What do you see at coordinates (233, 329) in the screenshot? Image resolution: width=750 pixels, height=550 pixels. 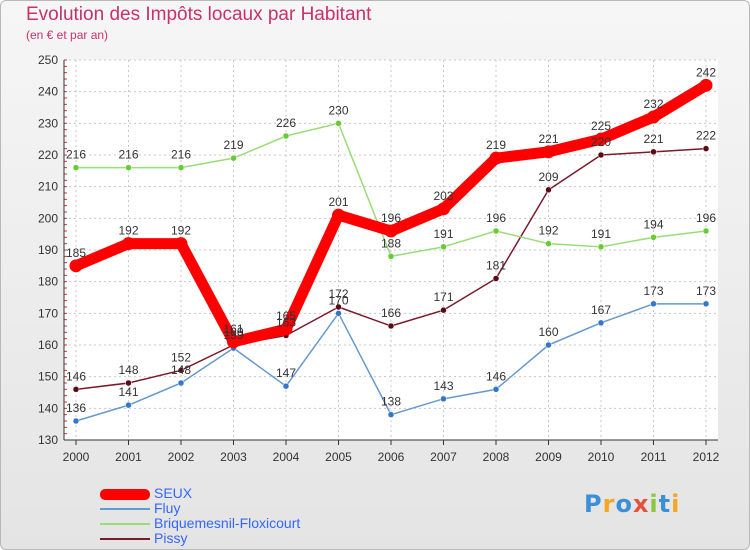 I see `data-label-seux: 161` at bounding box center [233, 329].